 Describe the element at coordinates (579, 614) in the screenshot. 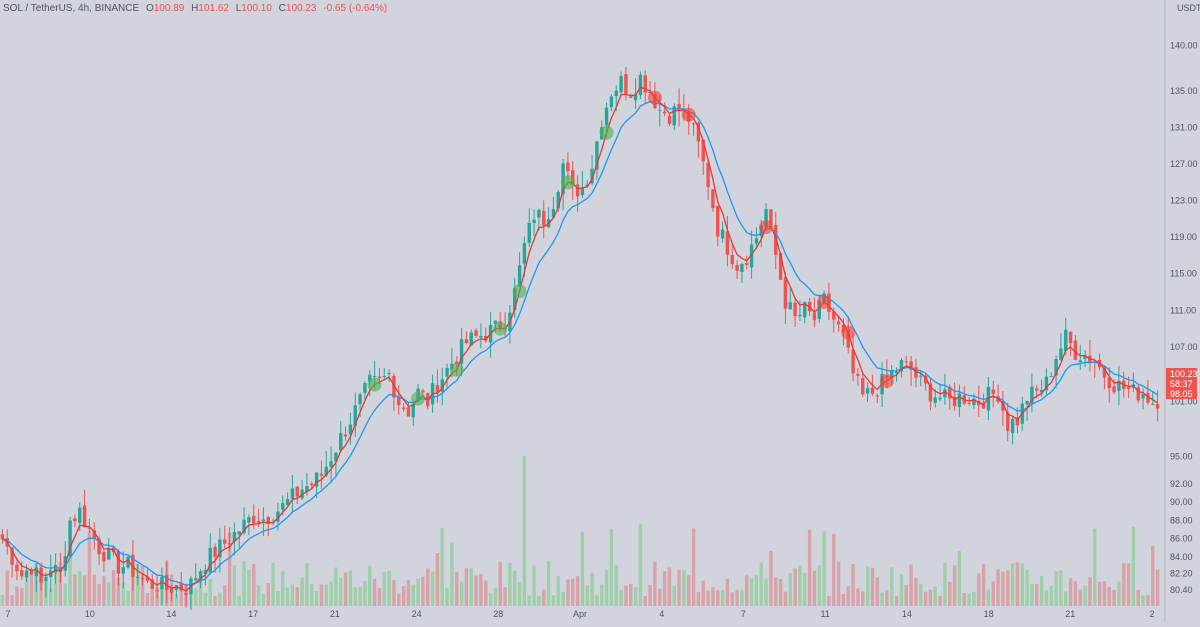

I see `time-axis: 7 10 14 17 21 24 28 Apr 4 7 11 14 18 21 2` at that location.